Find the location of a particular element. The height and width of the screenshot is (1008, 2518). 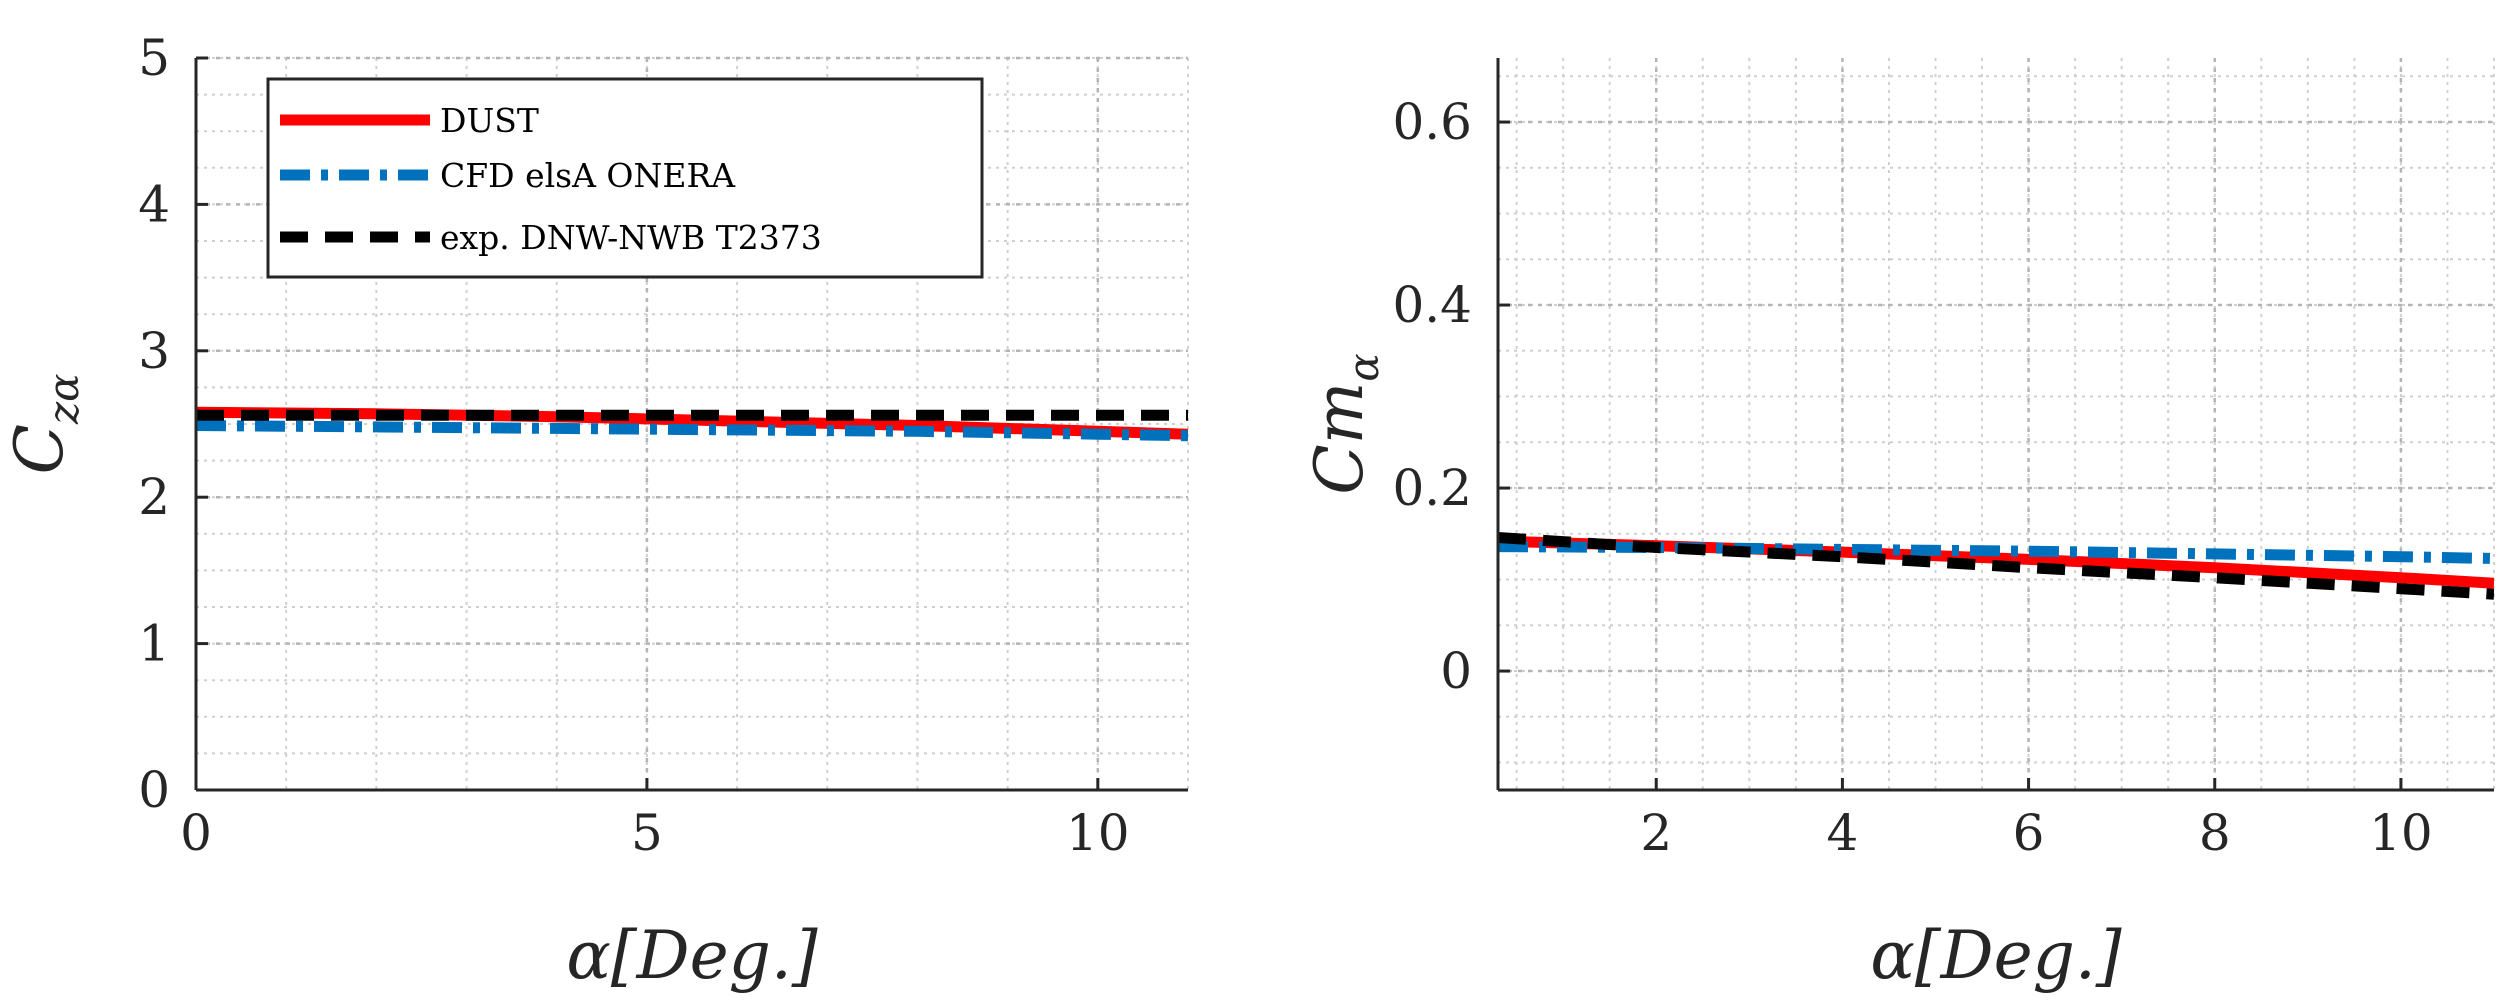

y-tick-label: 2 is located at coordinates (154, 497).